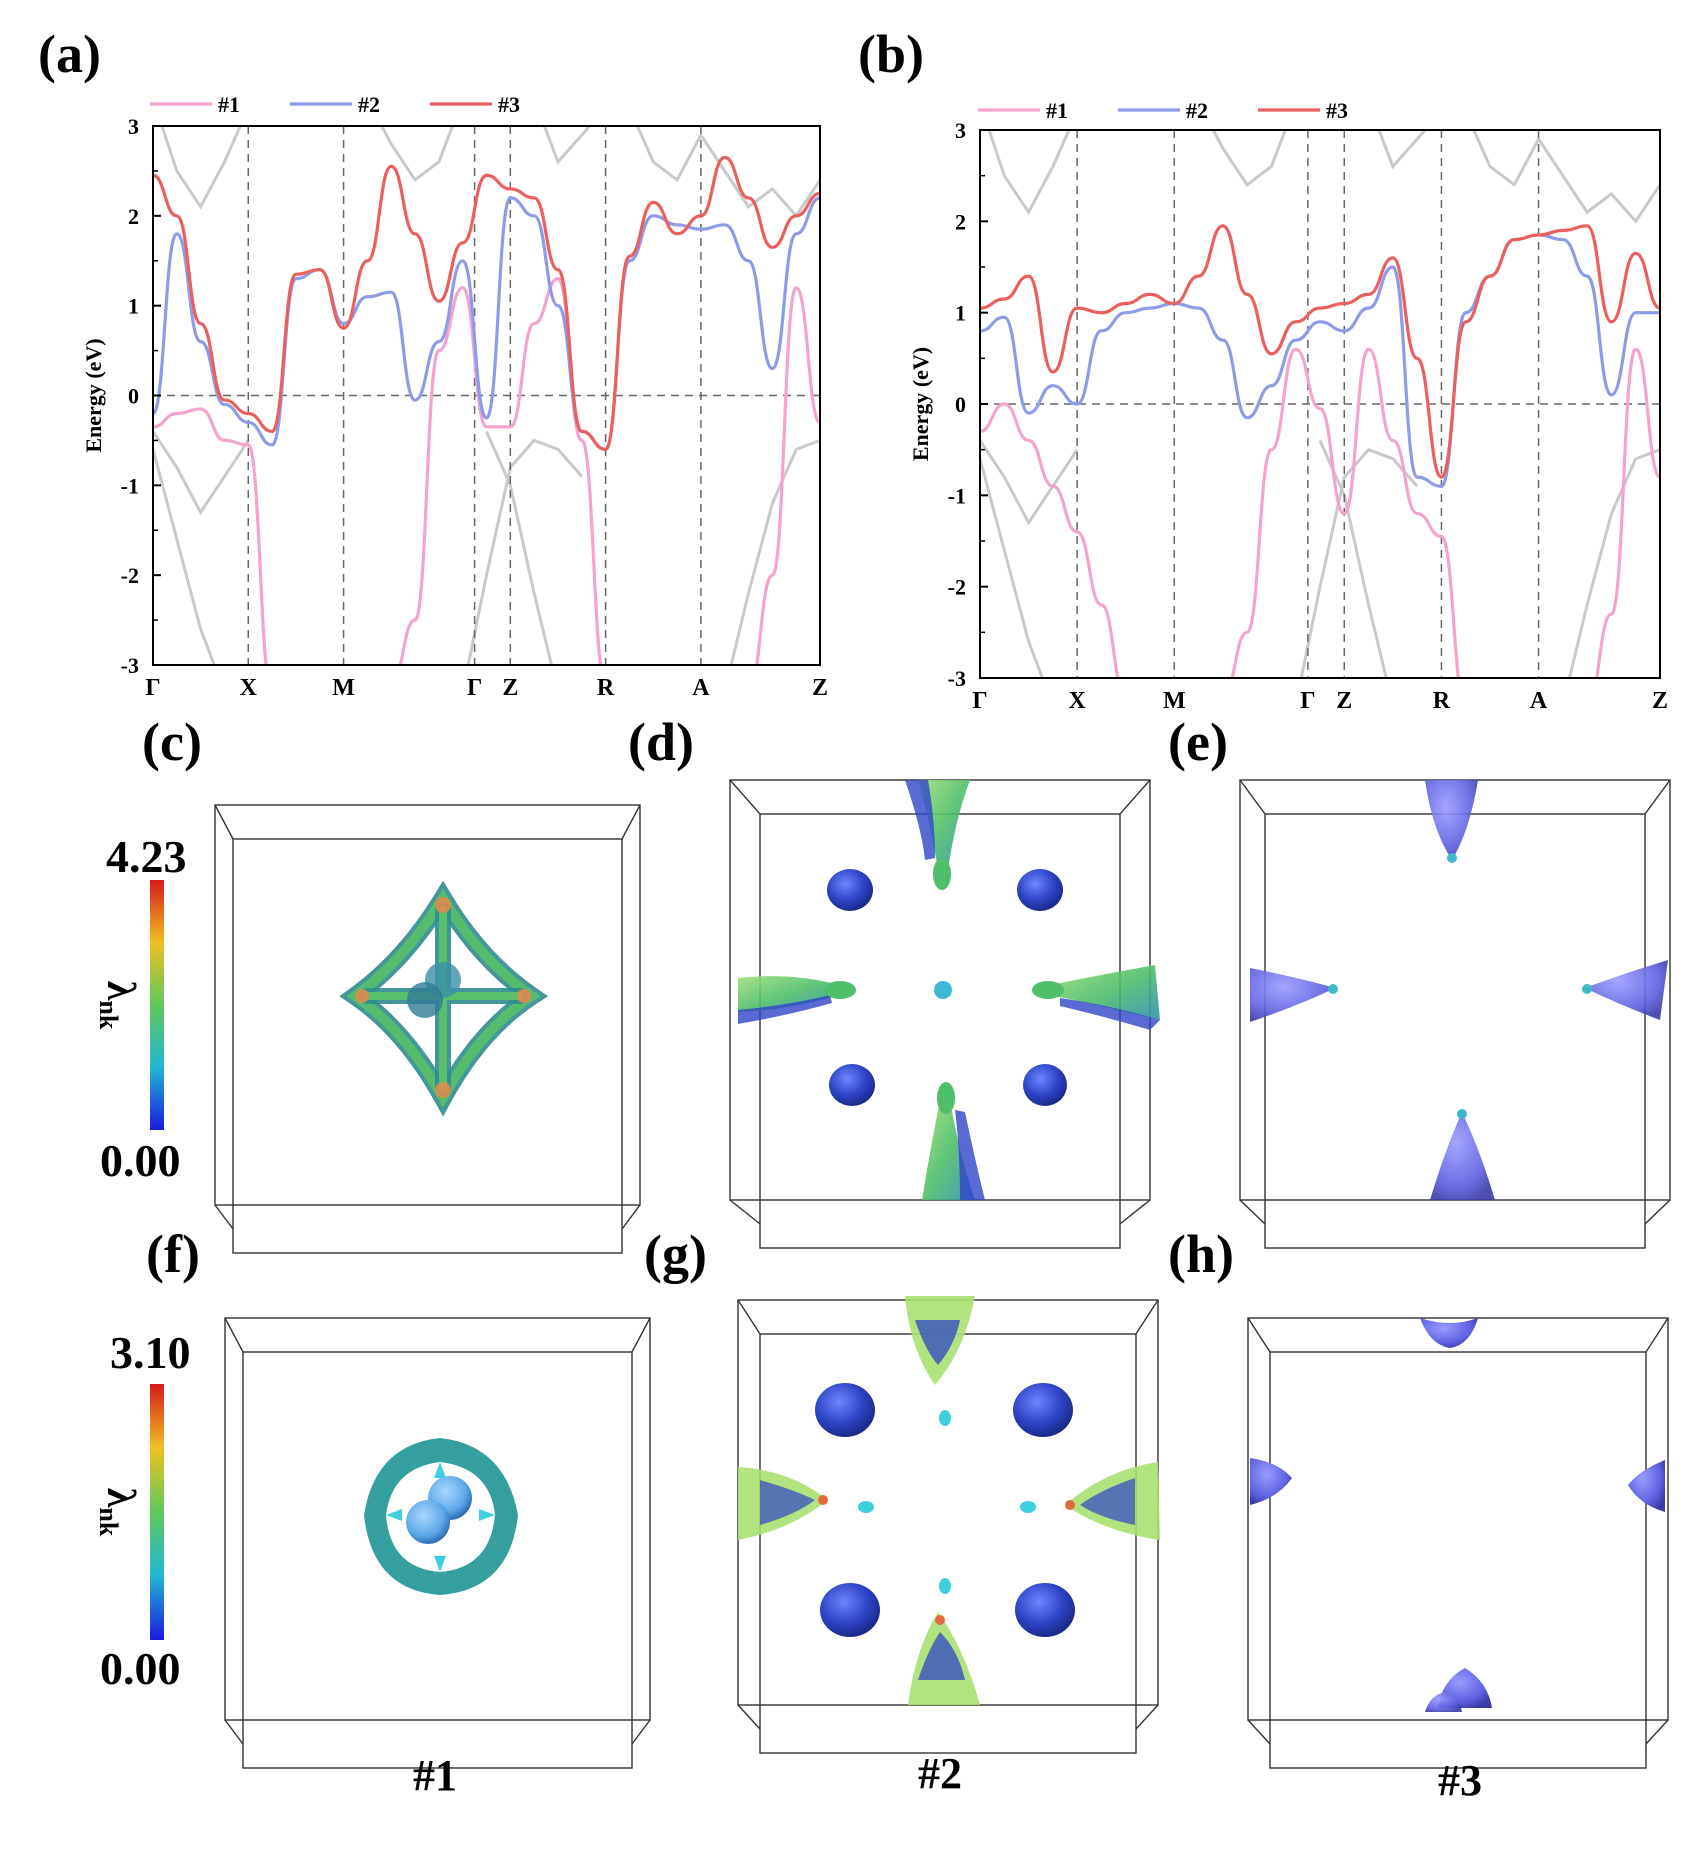  I want to click on fs-c-center-pocket, so click(425, 1000).